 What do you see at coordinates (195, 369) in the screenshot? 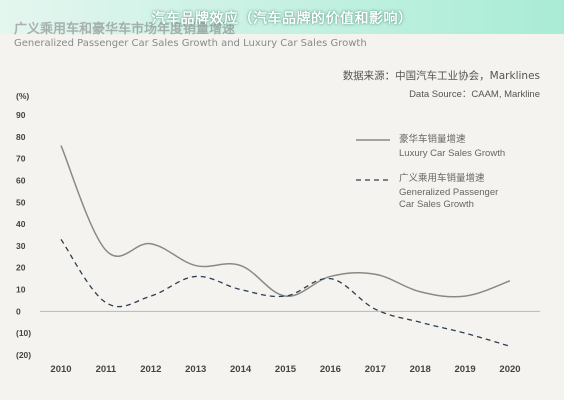
I see `x-tick-label: 2013` at bounding box center [195, 369].